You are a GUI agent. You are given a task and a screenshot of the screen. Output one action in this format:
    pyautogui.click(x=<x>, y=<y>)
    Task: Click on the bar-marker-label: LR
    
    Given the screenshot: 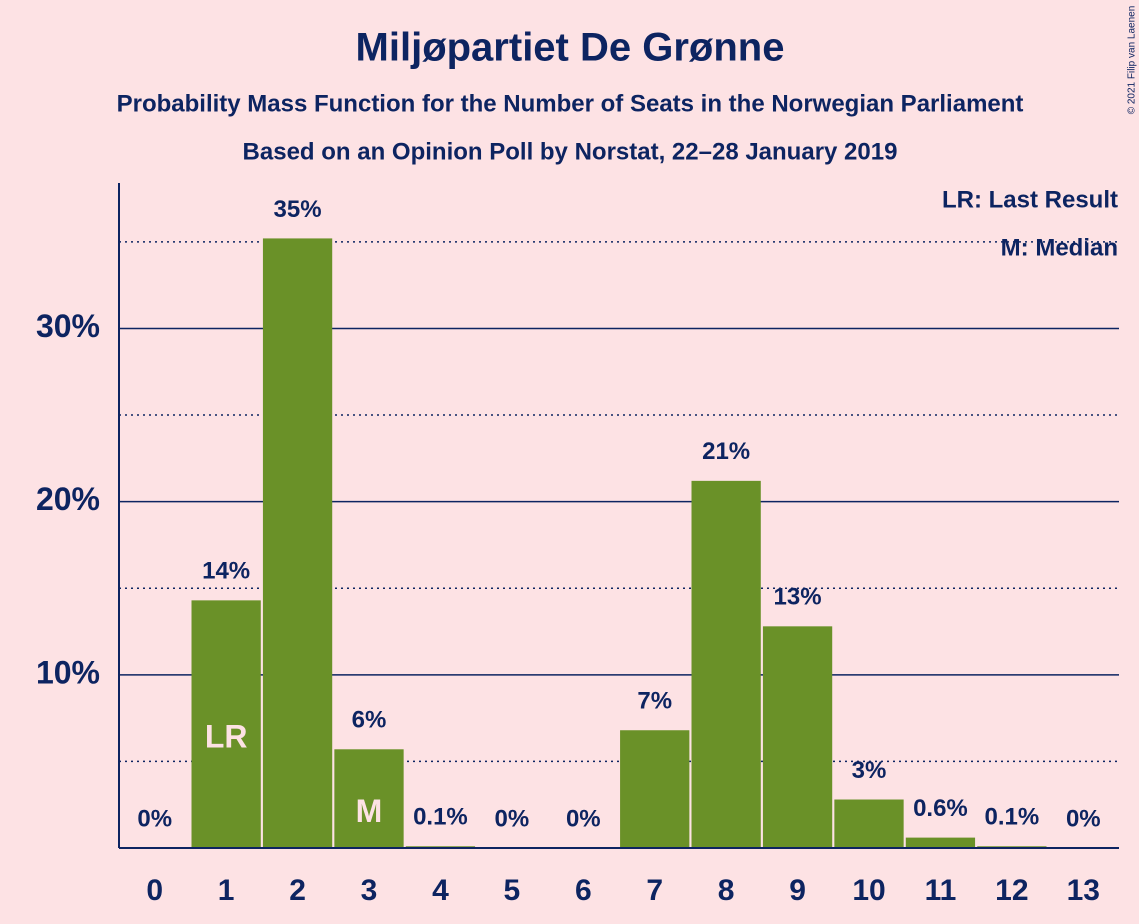 What is the action you would take?
    pyautogui.click(x=226, y=737)
    